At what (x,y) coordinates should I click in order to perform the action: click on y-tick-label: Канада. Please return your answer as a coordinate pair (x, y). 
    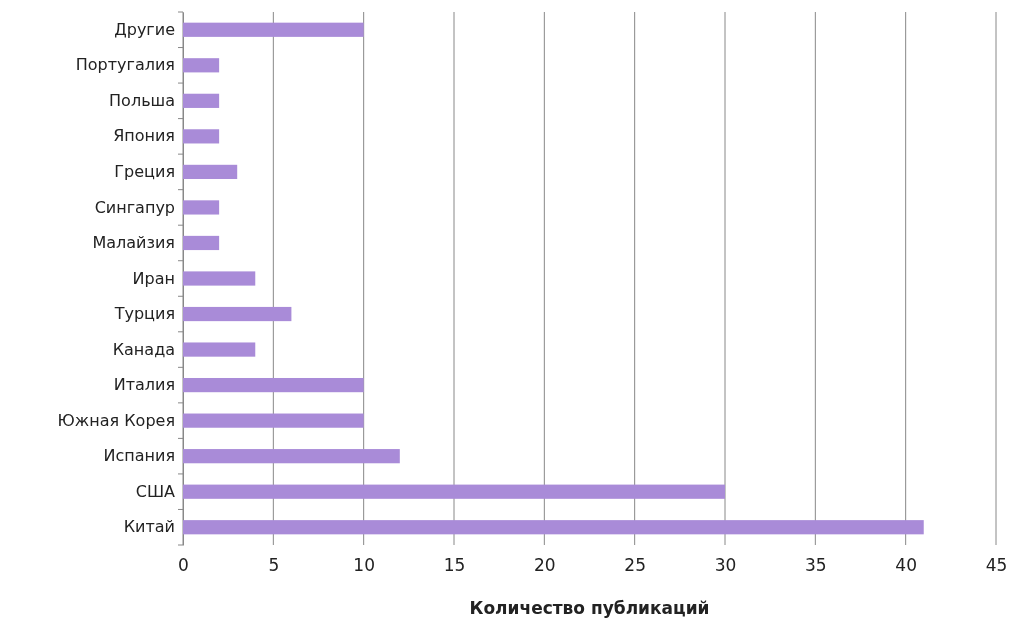
    Looking at the image, I should click on (143, 349).